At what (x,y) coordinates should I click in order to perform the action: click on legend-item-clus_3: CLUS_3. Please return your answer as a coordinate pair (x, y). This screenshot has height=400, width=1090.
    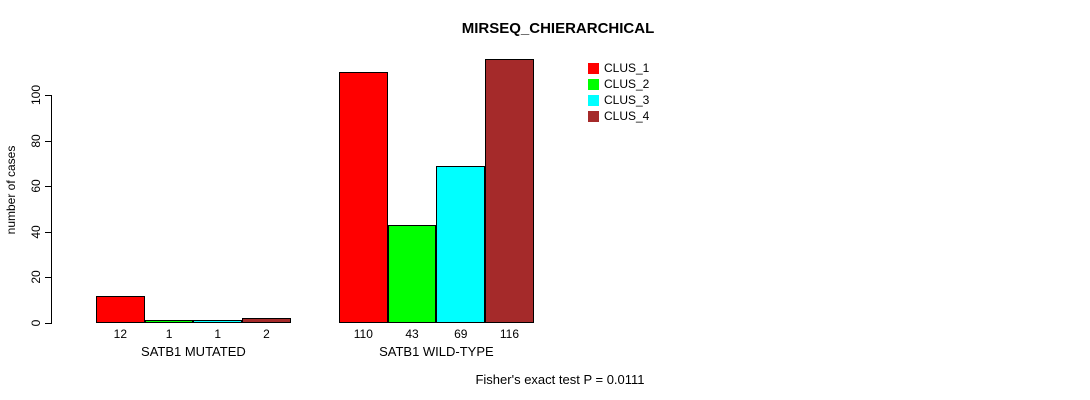
    Looking at the image, I should click on (618, 100).